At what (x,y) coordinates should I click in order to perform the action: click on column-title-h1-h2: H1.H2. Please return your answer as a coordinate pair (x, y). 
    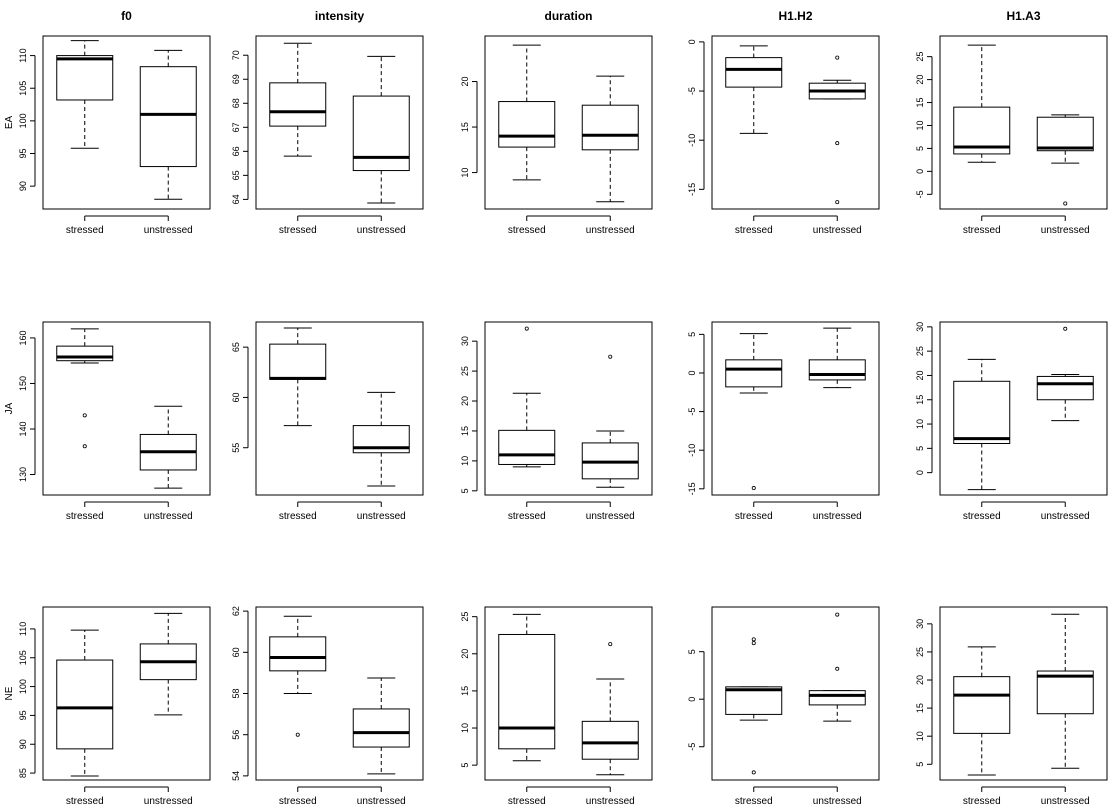
    Looking at the image, I should click on (795, 16).